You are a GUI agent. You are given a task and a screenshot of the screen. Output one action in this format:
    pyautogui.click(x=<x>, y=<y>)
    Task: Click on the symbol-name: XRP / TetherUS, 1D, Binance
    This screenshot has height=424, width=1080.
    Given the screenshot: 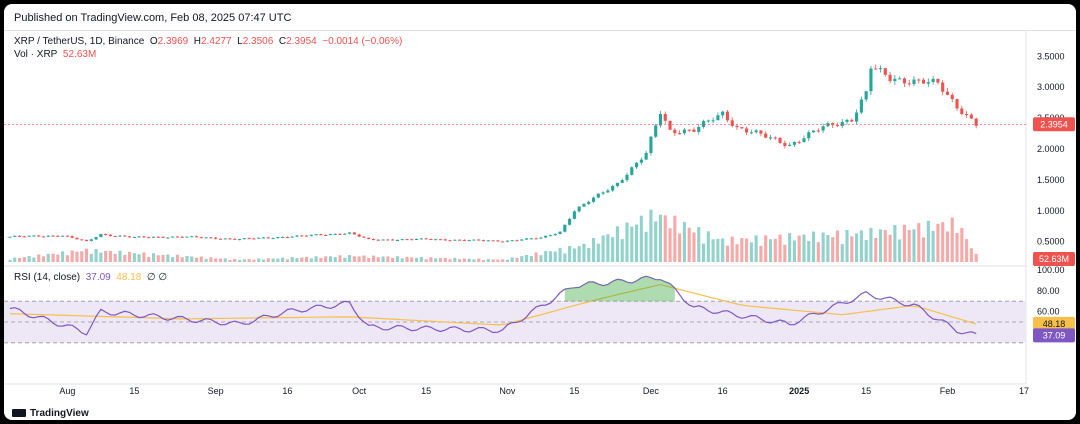 What is the action you would take?
    pyautogui.click(x=79, y=41)
    